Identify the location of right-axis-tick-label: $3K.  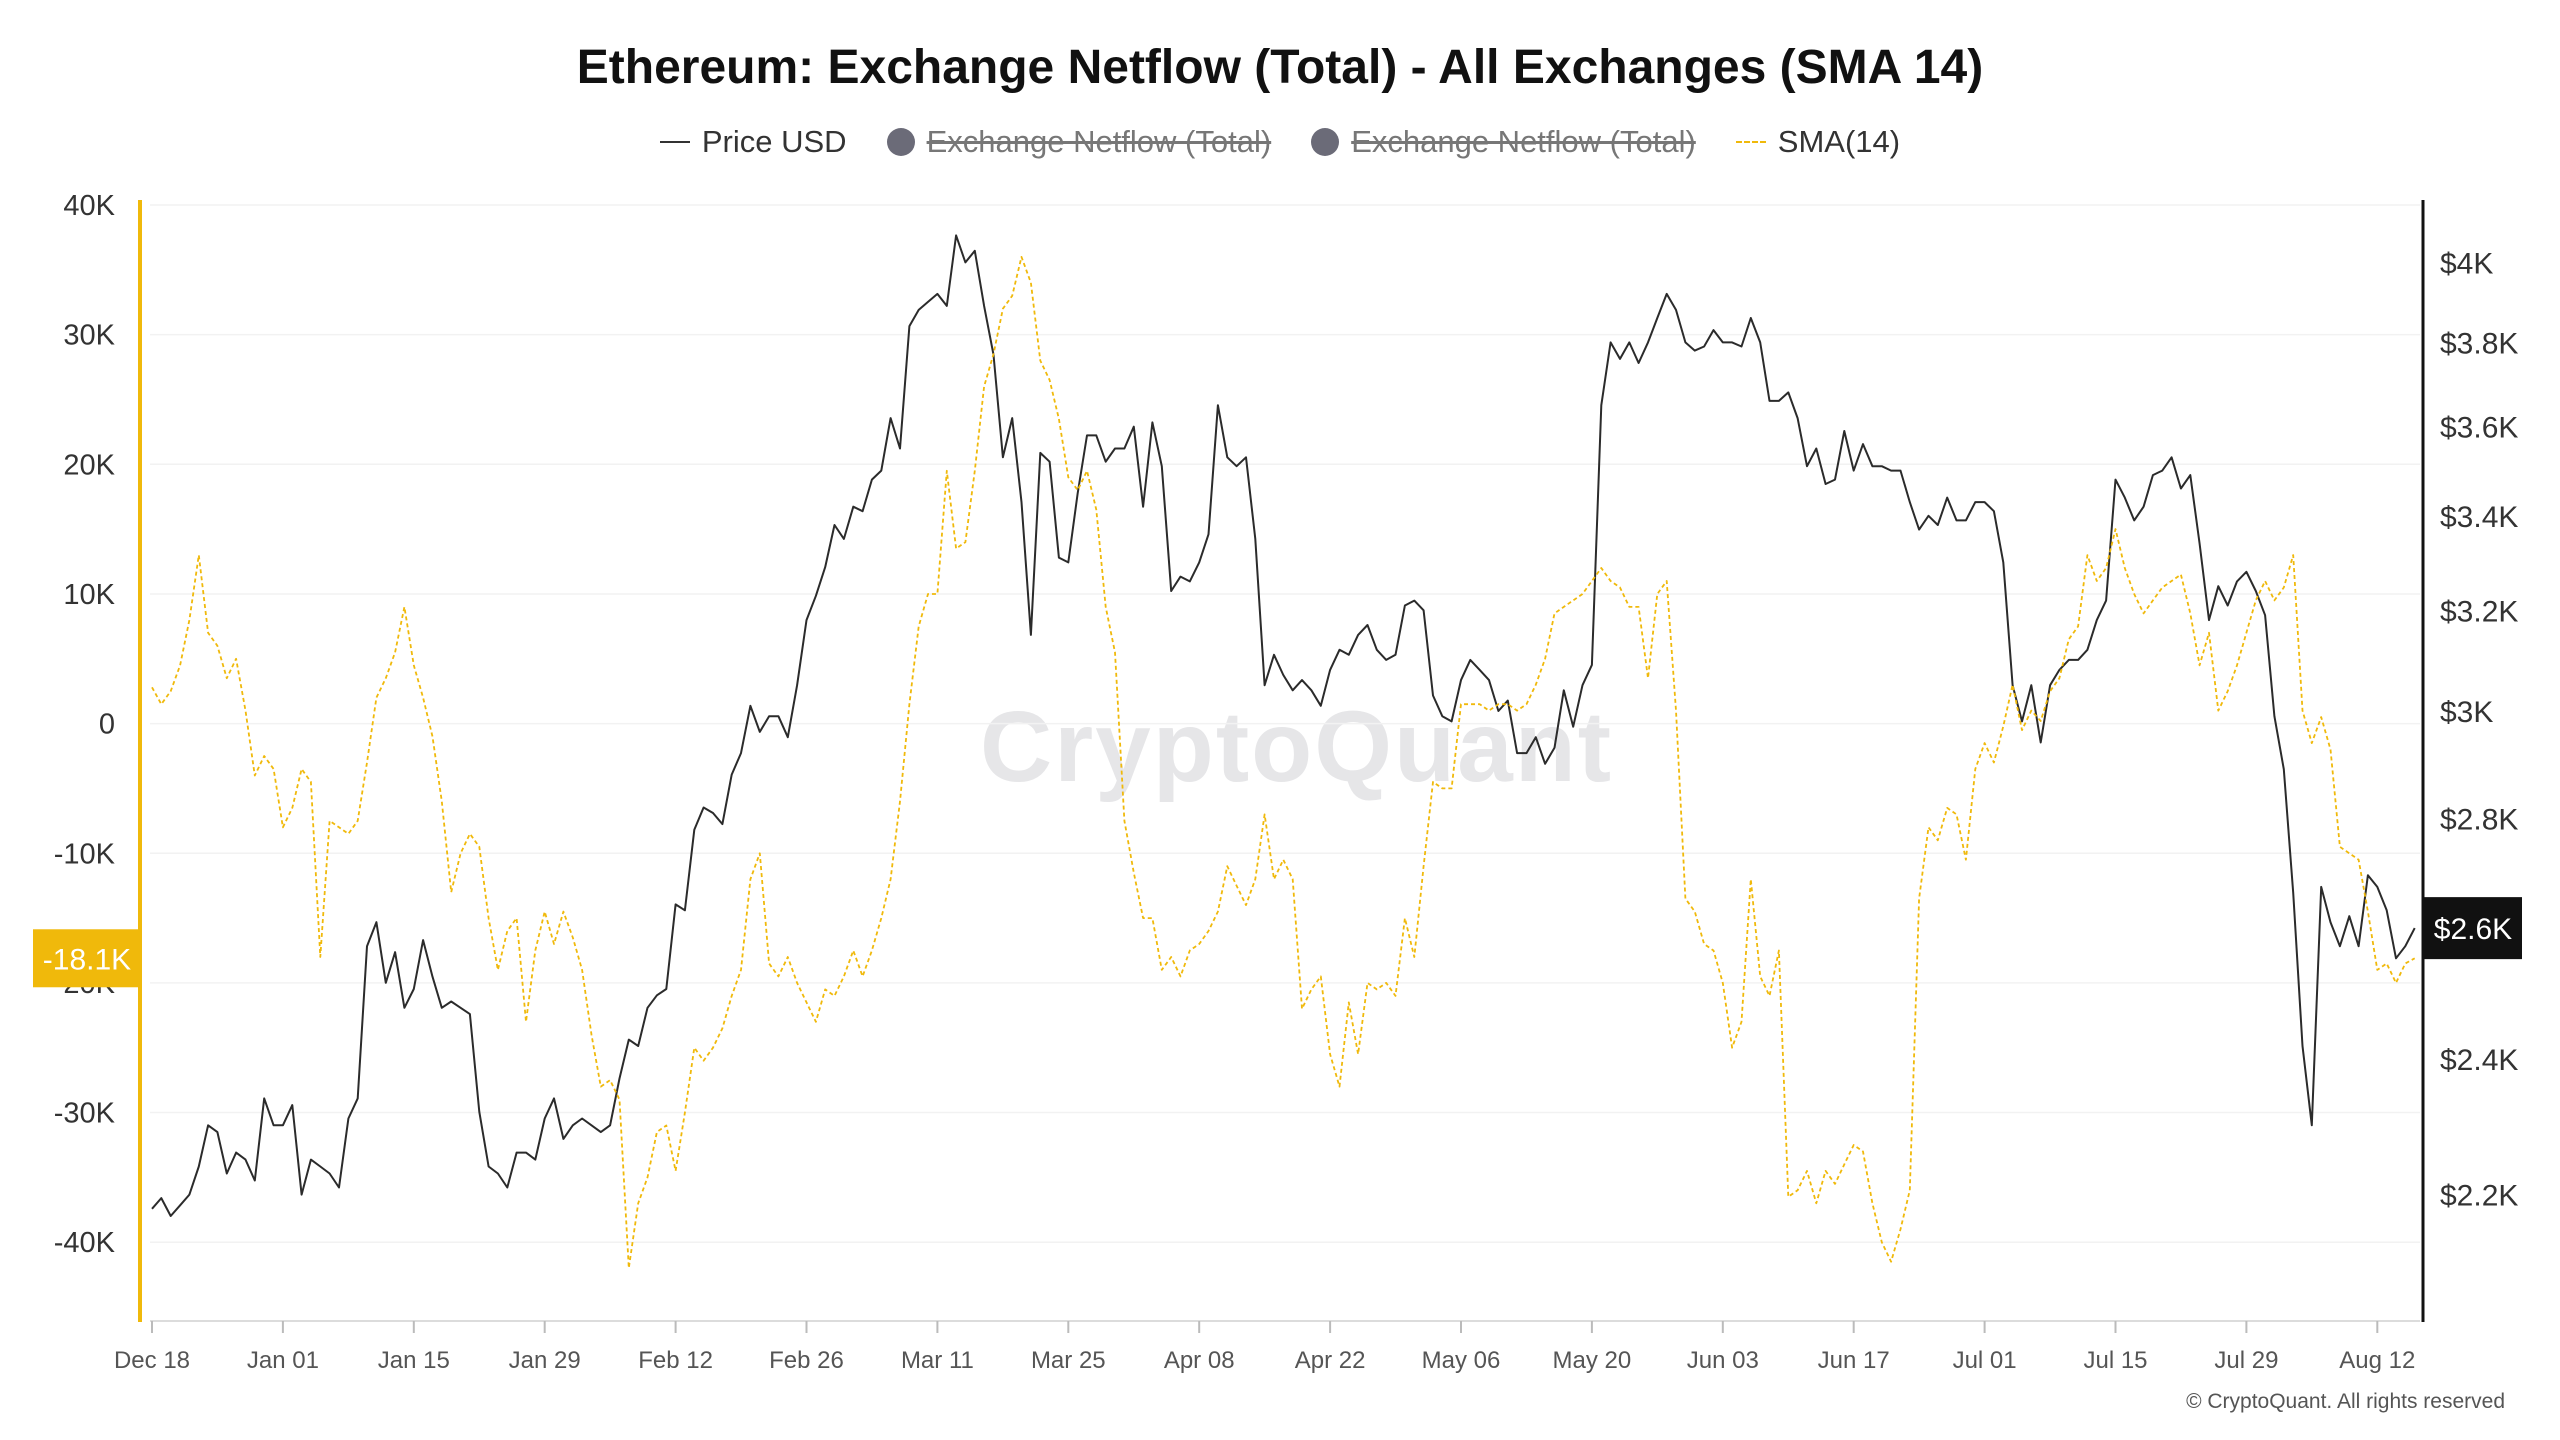
(2466, 712).